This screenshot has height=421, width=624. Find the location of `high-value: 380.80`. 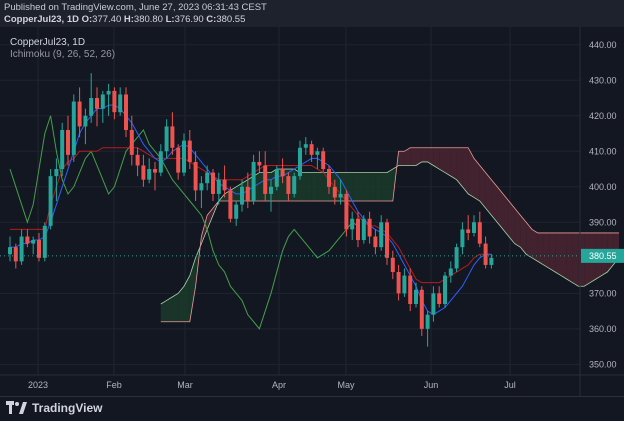

high-value: 380.80 is located at coordinates (148, 19).